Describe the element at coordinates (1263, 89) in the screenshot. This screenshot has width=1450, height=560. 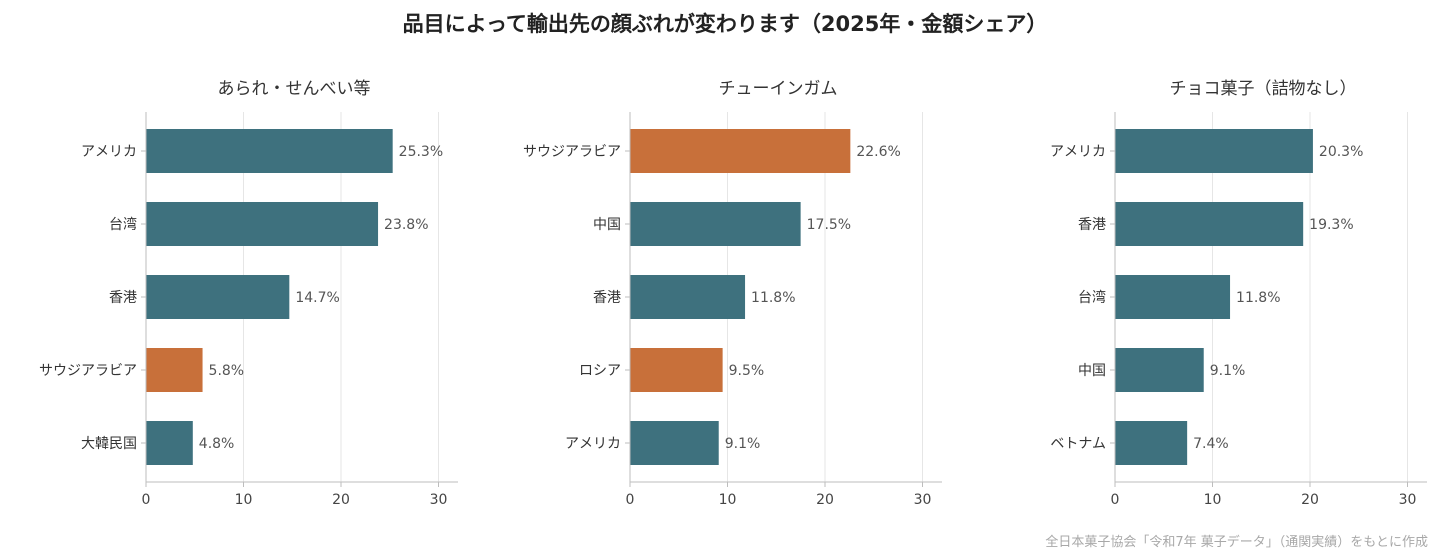
I see `panel-title: チョコ菓子（詰物なし）` at that location.